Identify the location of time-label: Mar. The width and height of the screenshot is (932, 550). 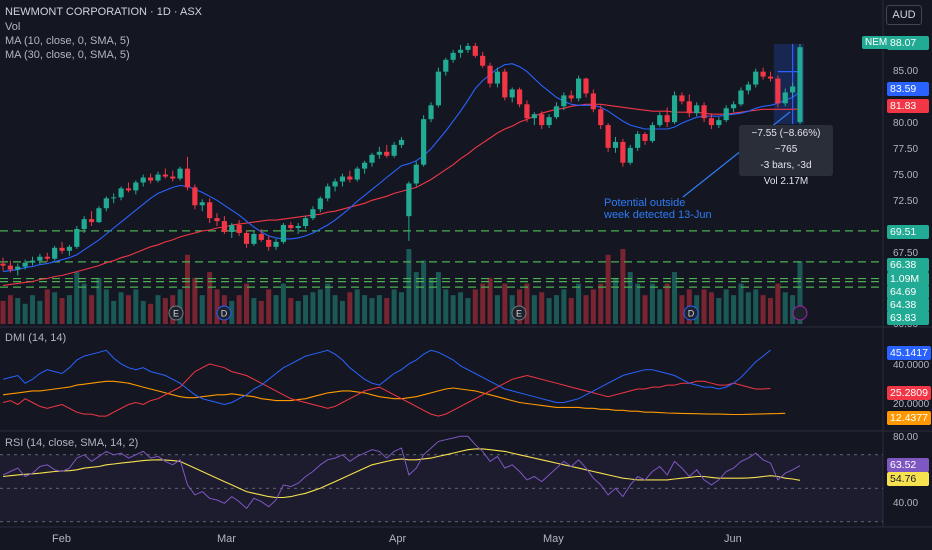
(226, 539).